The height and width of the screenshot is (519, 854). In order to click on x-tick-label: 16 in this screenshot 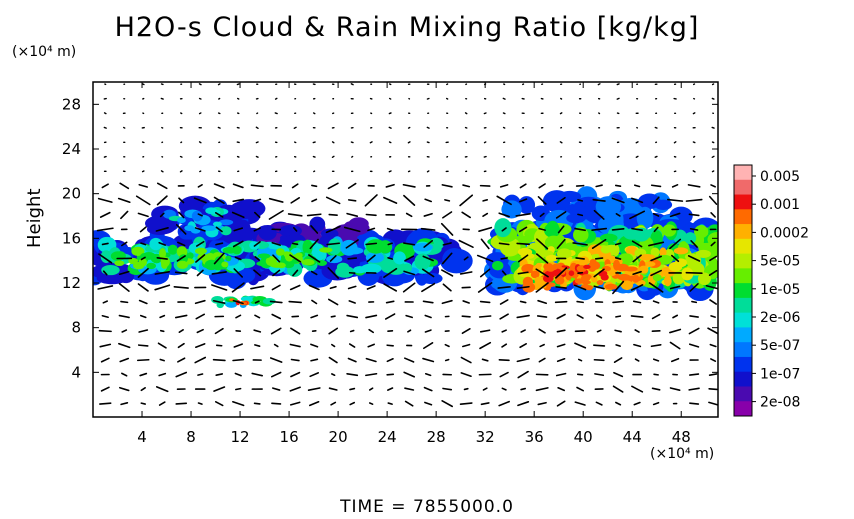, I will do `click(289, 437)`.